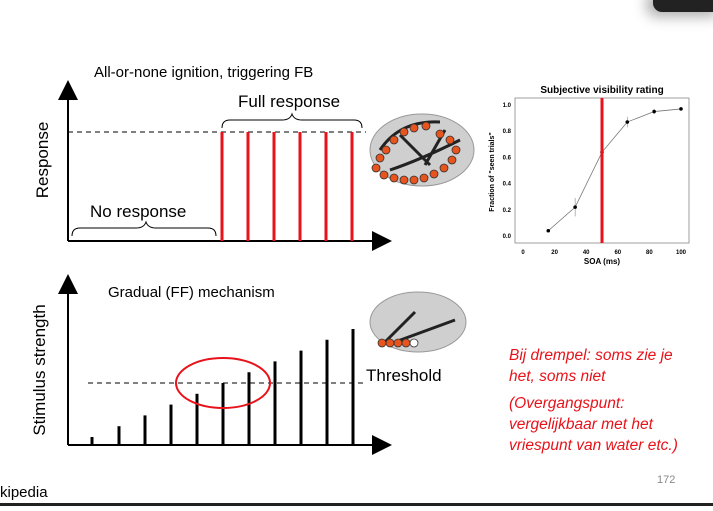 The width and height of the screenshot is (713, 511). Describe the element at coordinates (601, 90) in the screenshot. I see `chart-title: Subjective visibility rating` at that location.